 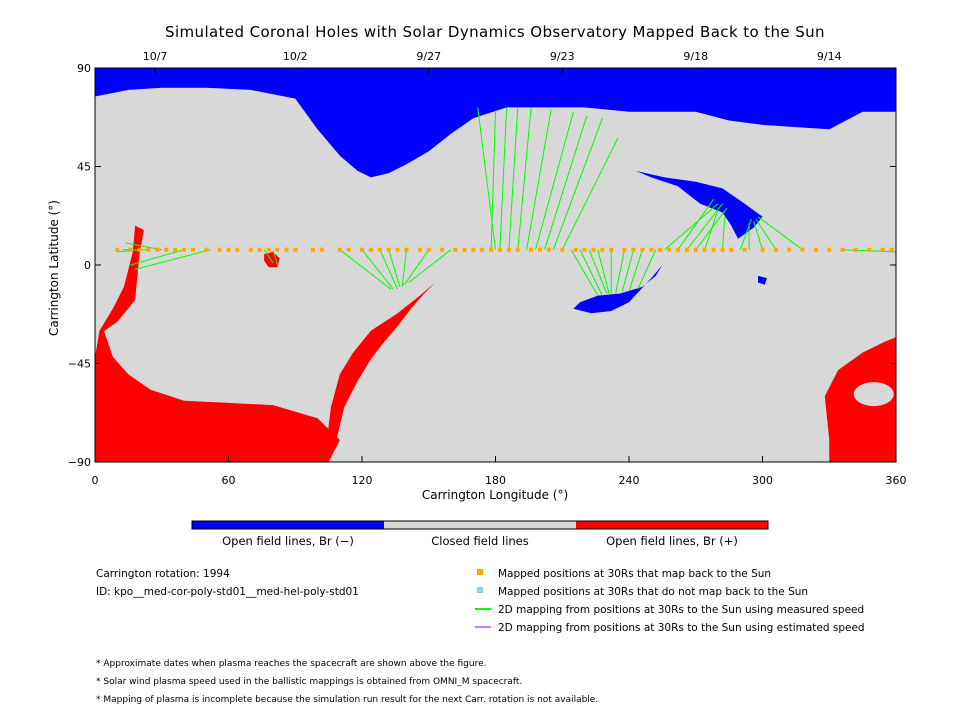 What do you see at coordinates (217, 343) in the screenshot?
I see `south-positive-coronal-hole` at bounding box center [217, 343].